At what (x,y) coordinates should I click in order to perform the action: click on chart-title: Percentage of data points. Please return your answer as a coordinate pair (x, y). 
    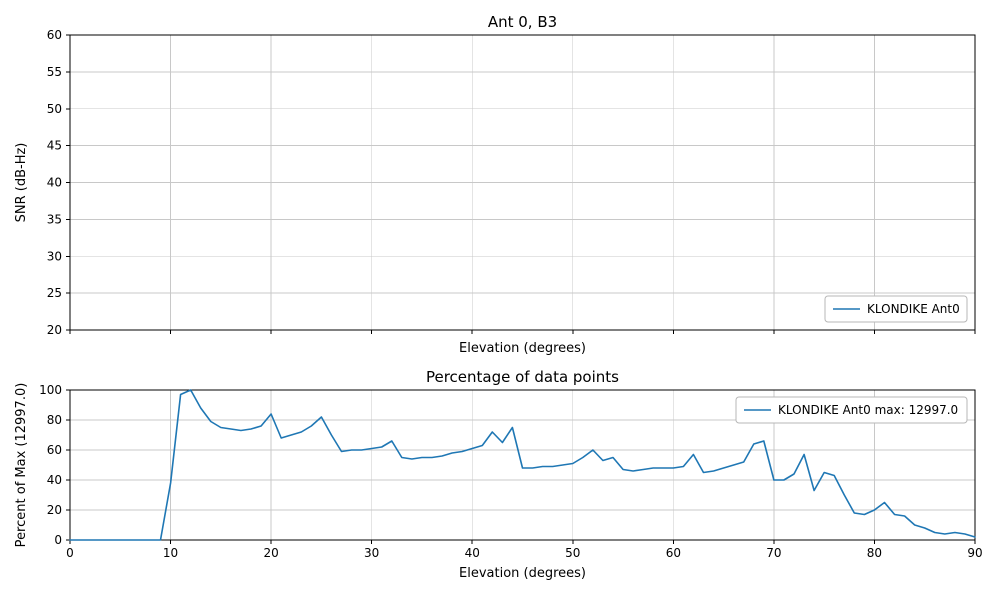
    Looking at the image, I should click on (522, 377).